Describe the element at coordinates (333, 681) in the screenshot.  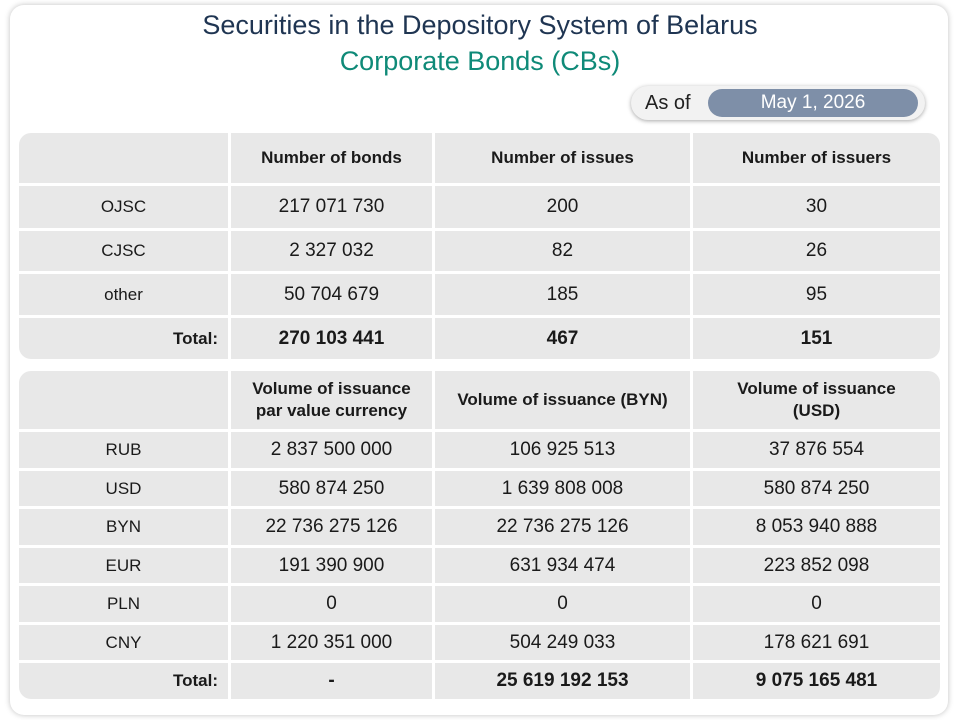
I see `total-cell: -` at that location.